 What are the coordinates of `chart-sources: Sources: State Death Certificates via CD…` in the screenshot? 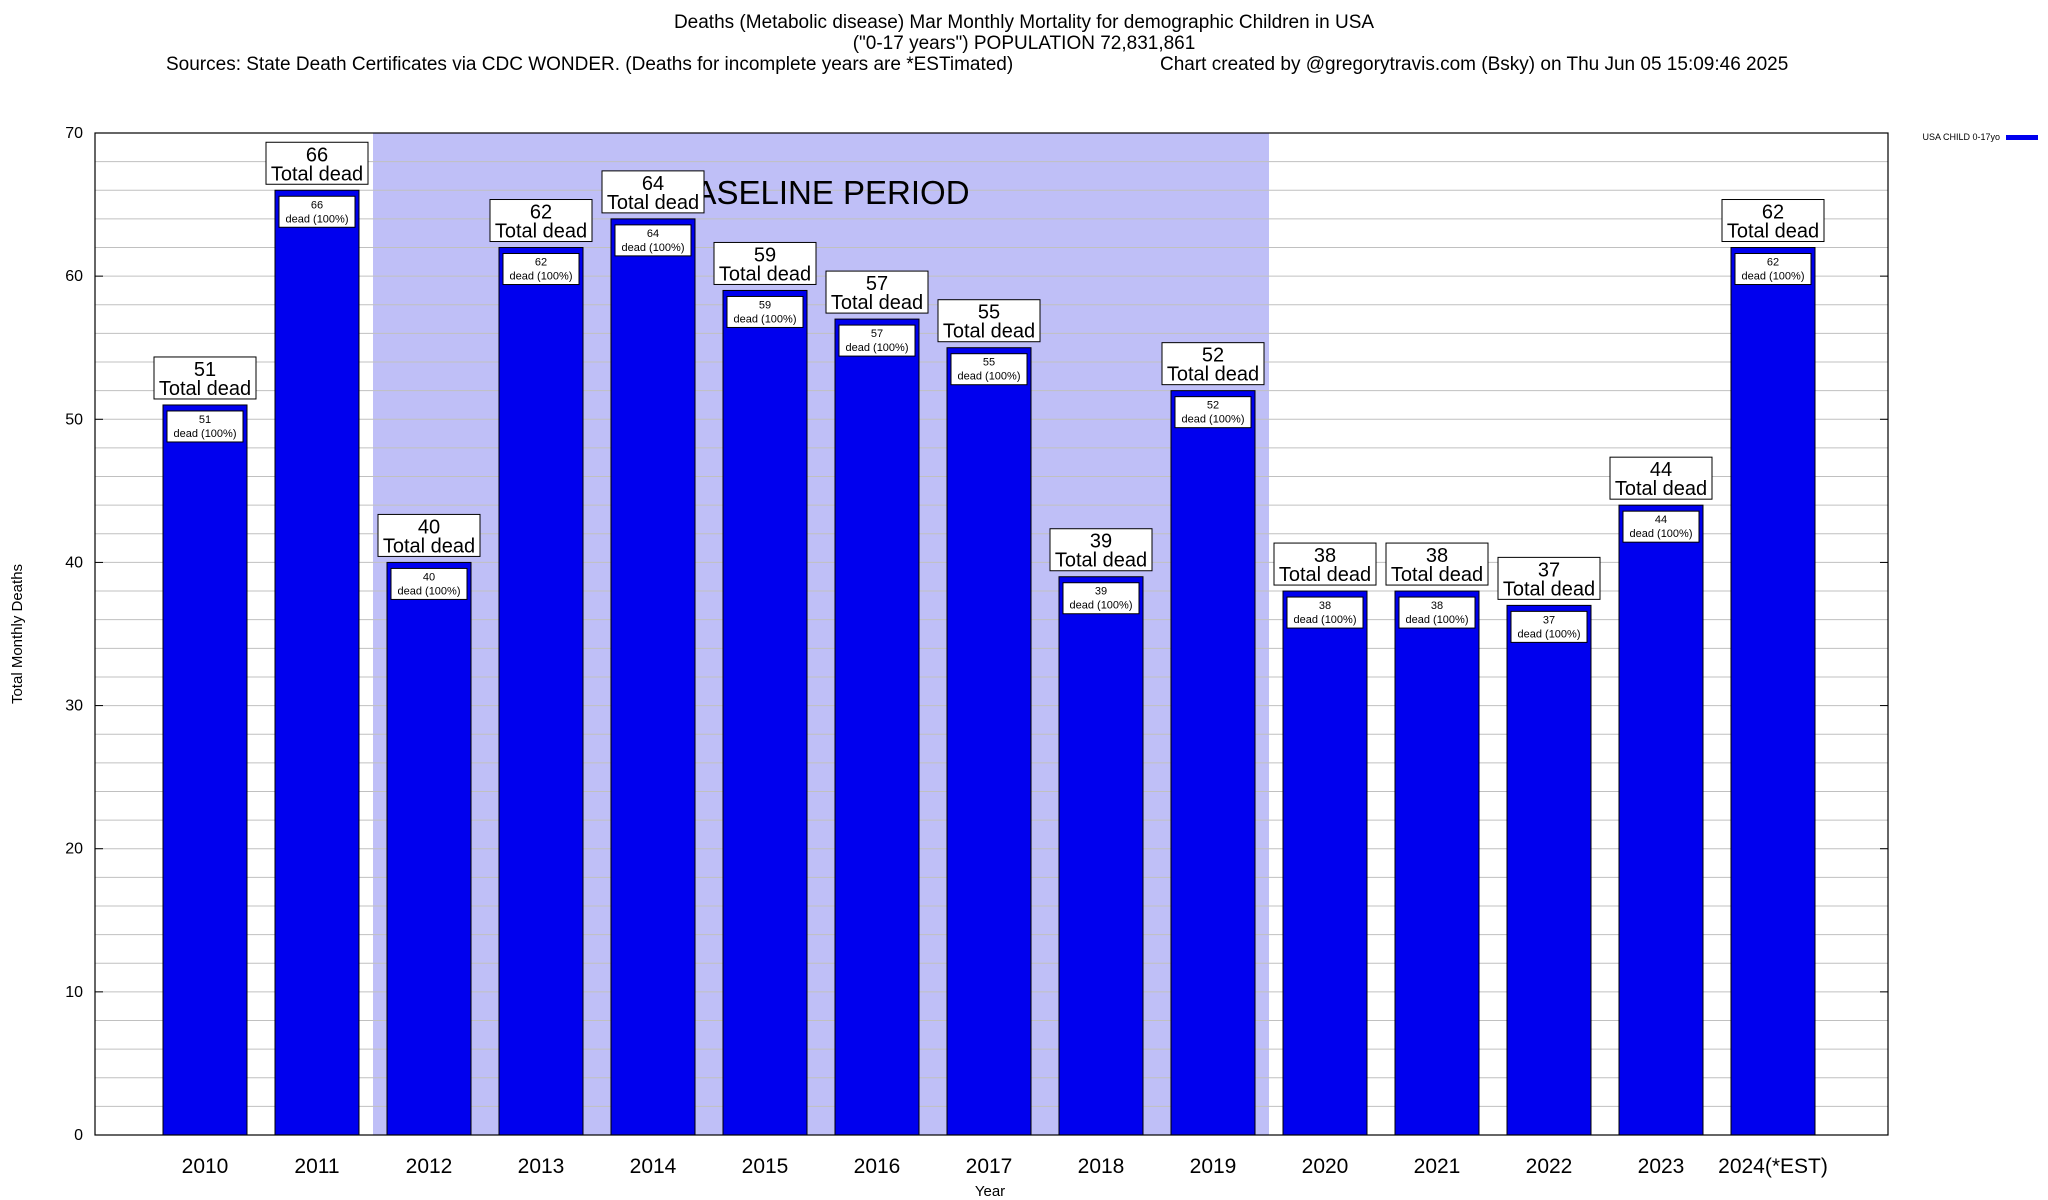 It's located at (590, 64).